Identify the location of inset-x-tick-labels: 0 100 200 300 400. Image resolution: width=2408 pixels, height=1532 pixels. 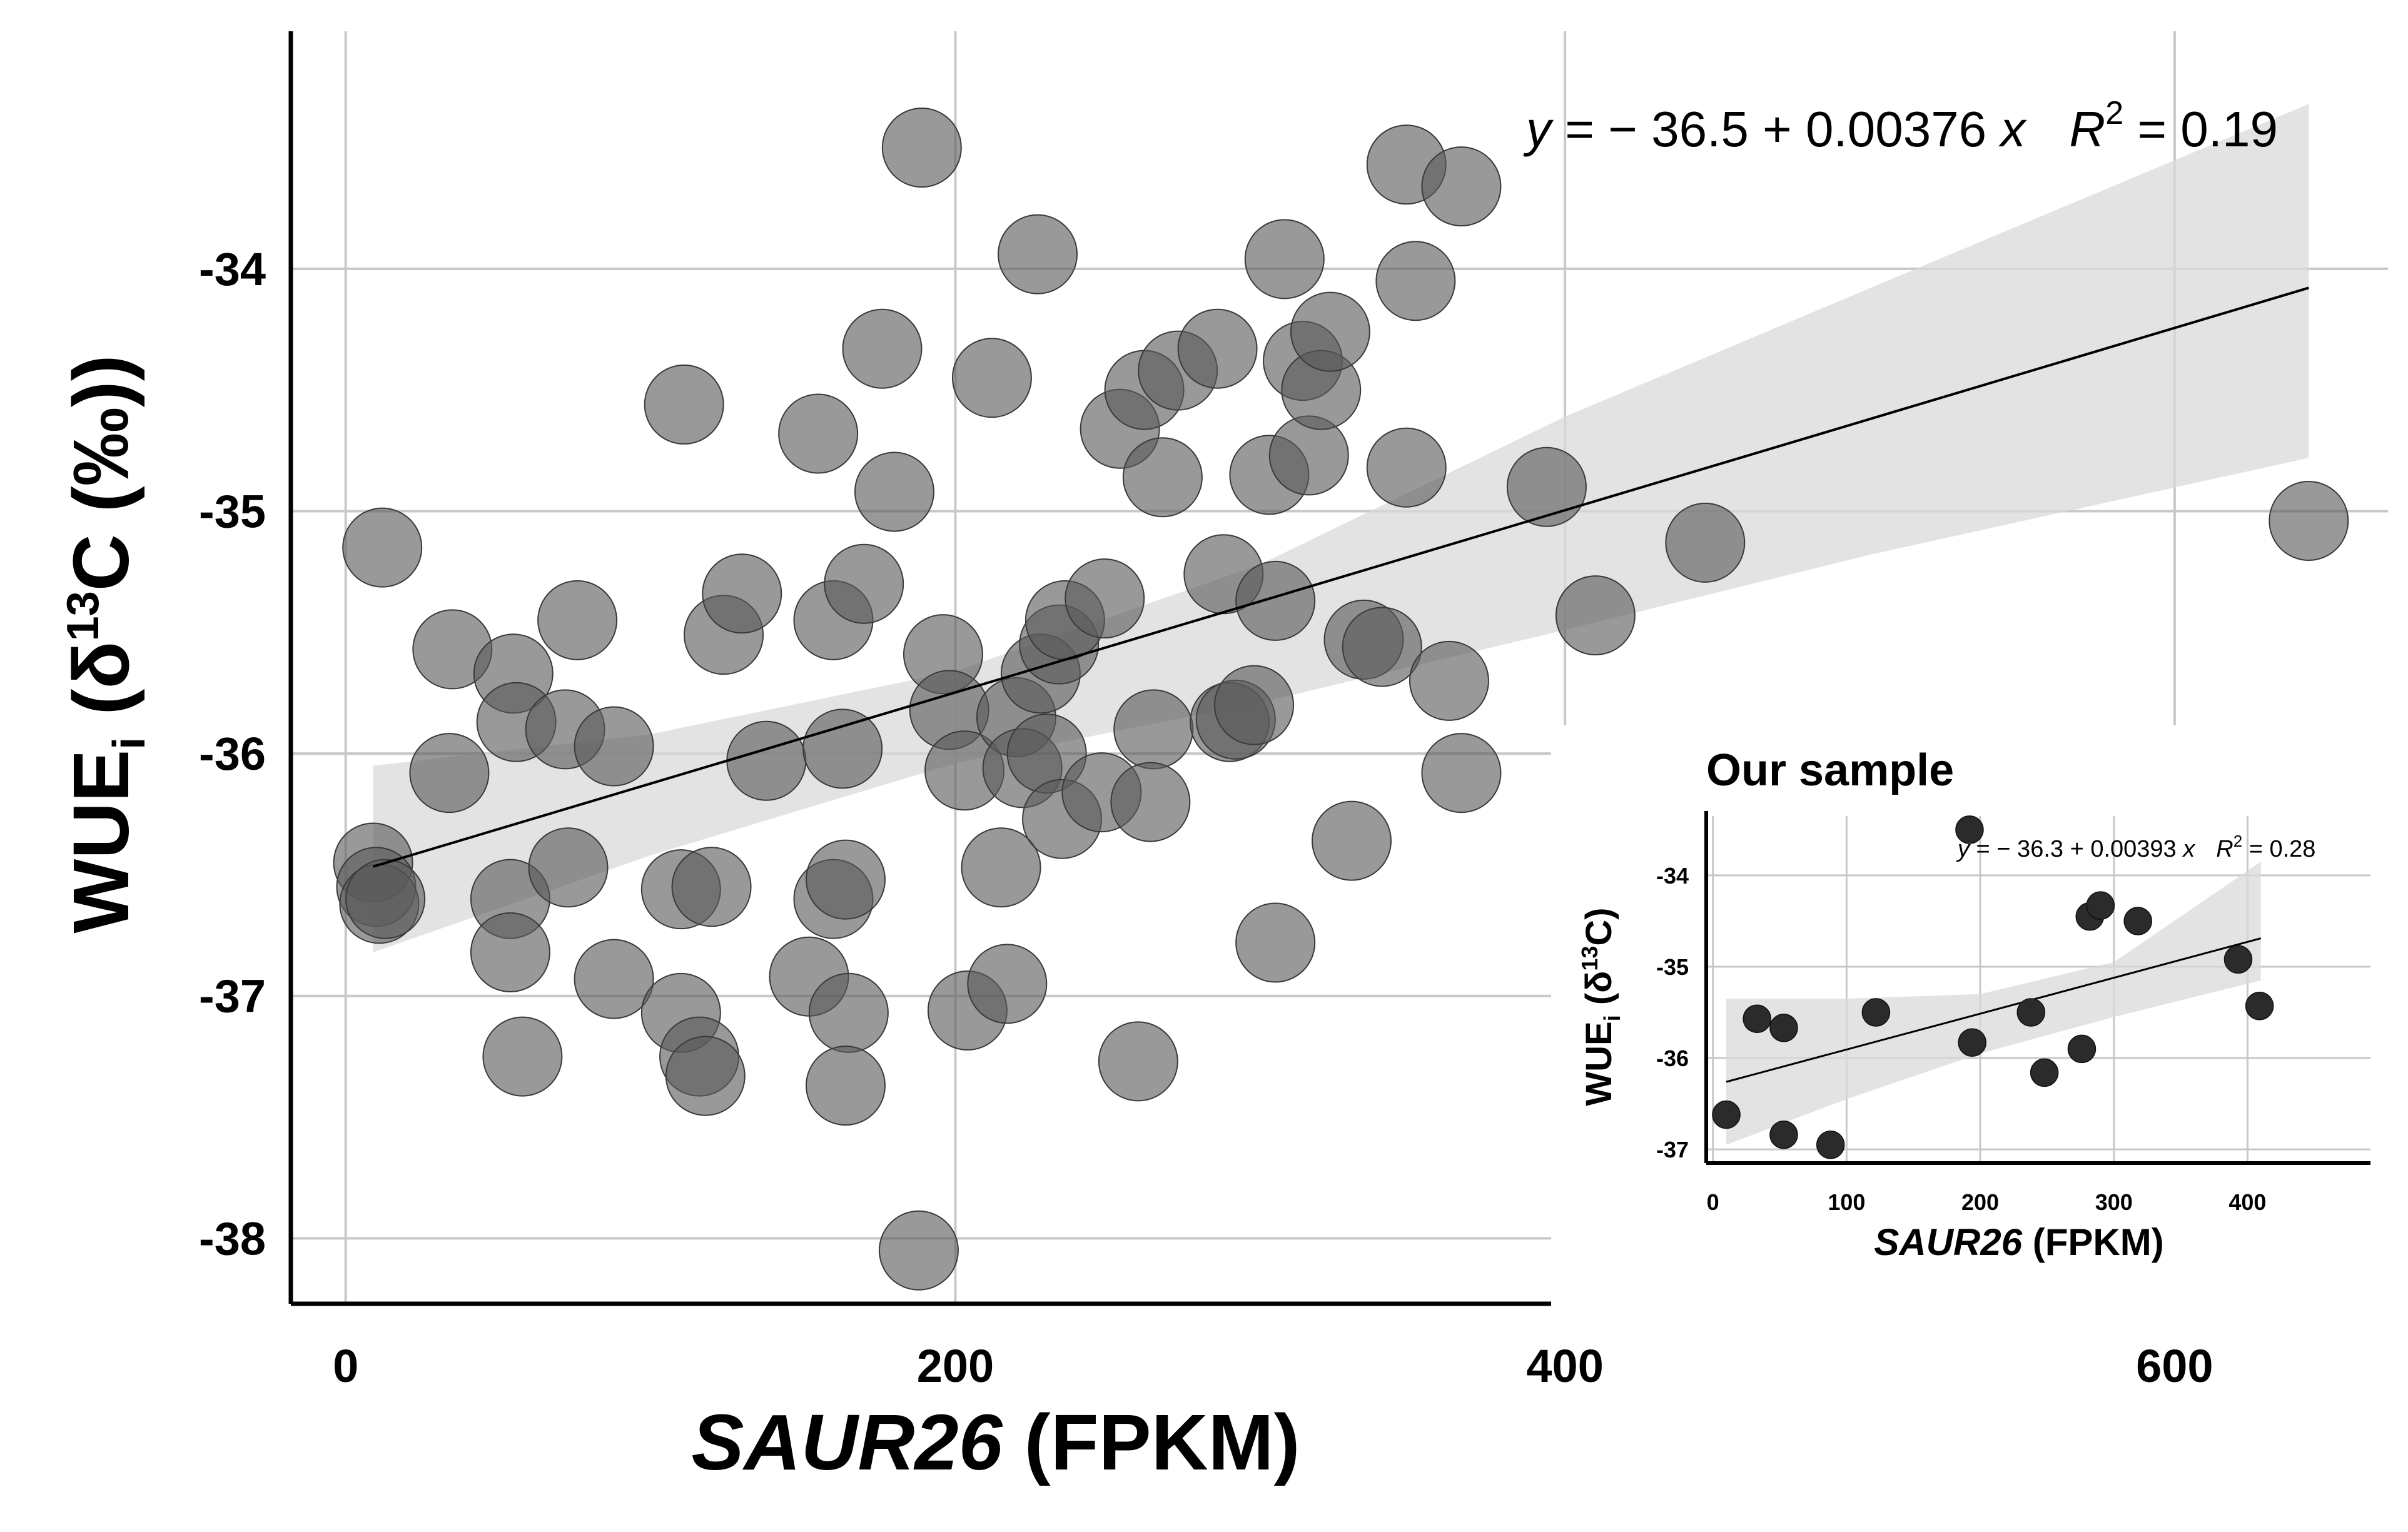
(1987, 1202).